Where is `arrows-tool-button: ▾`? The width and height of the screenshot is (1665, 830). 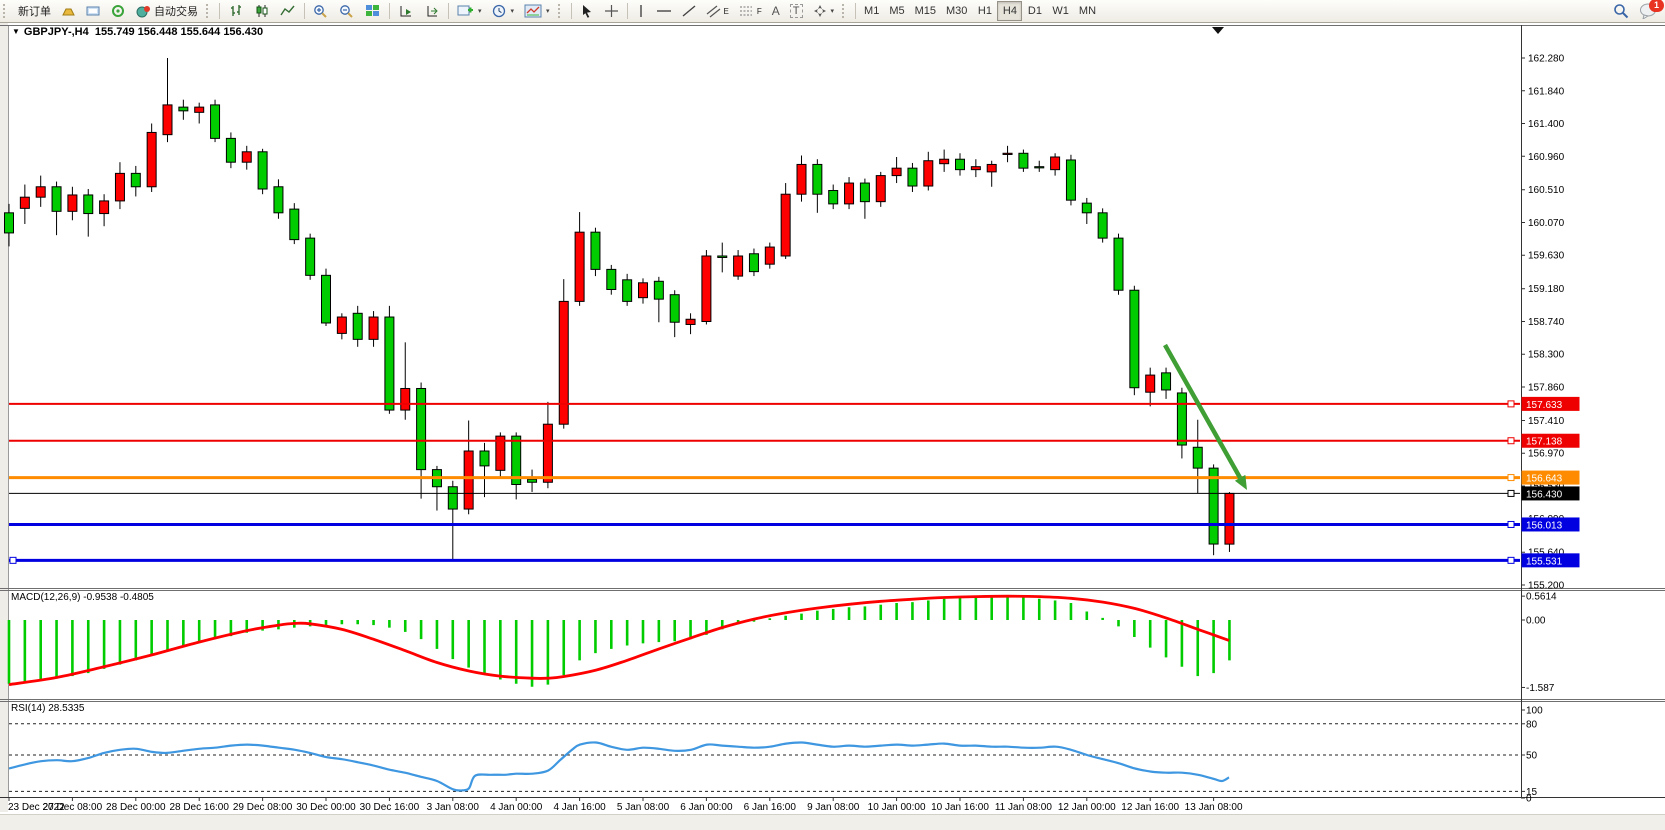 arrows-tool-button: ▾ is located at coordinates (824, 11).